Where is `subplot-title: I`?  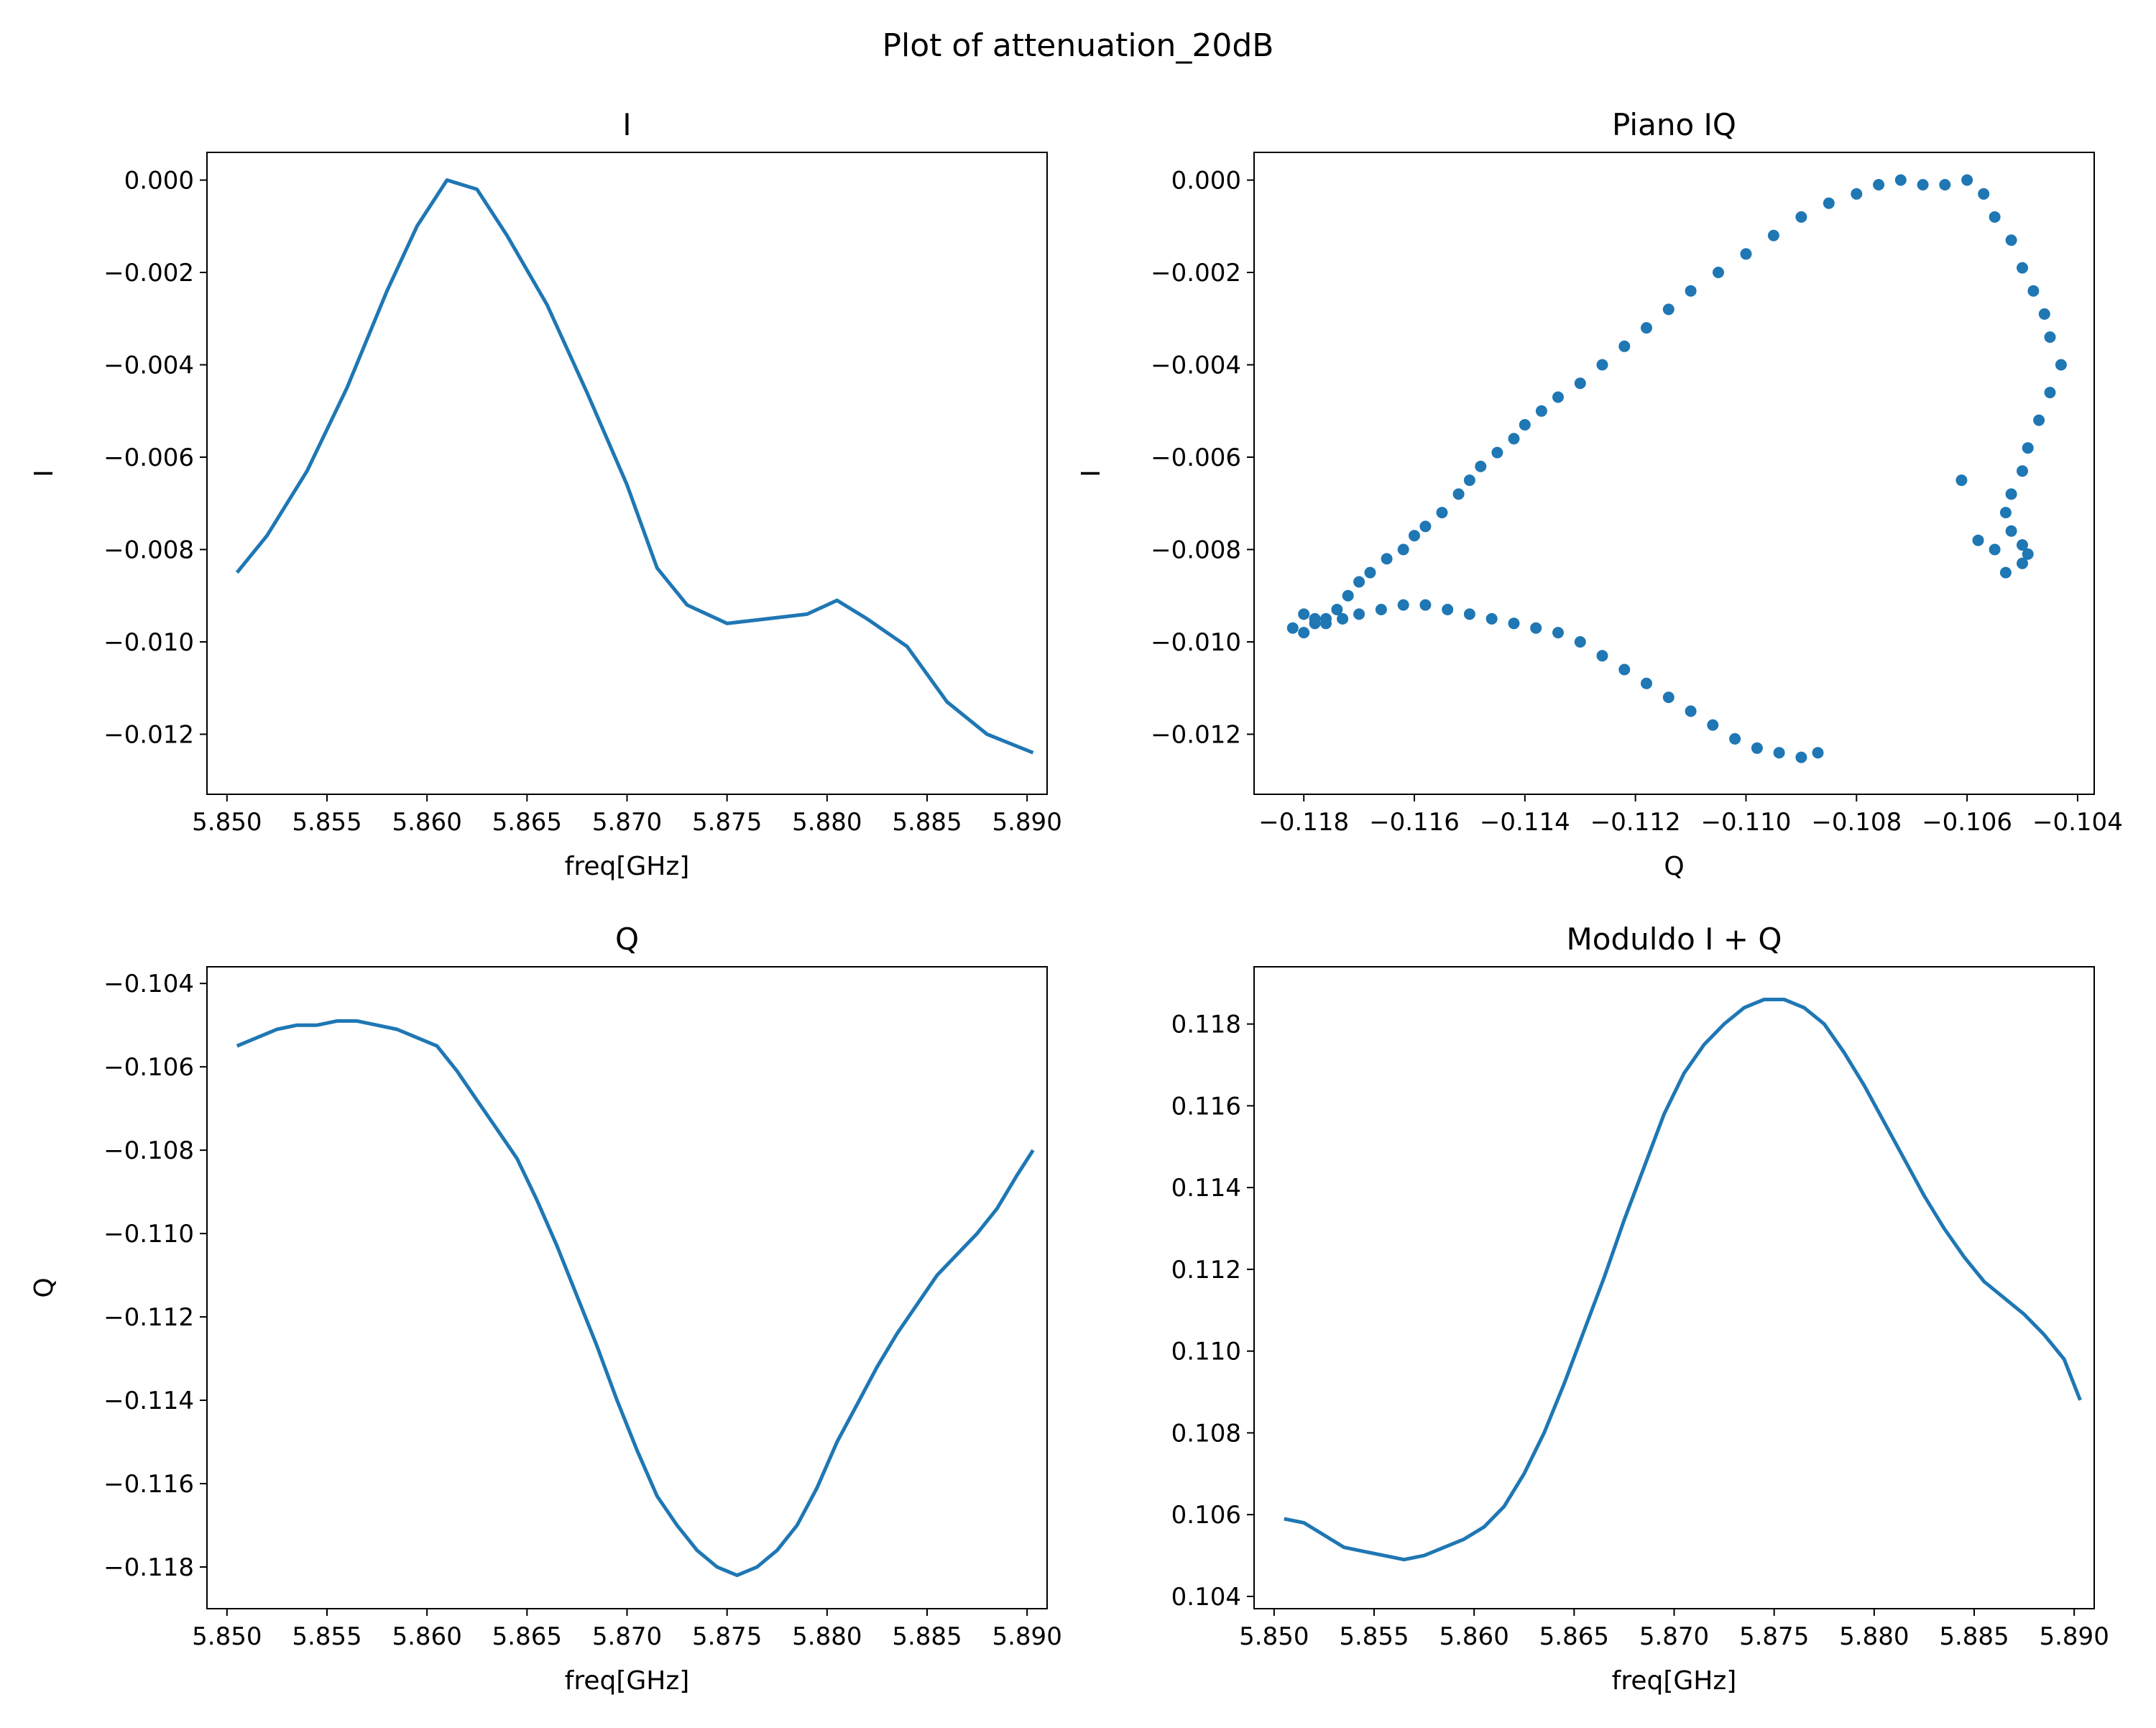
subplot-title: I is located at coordinates (626, 124).